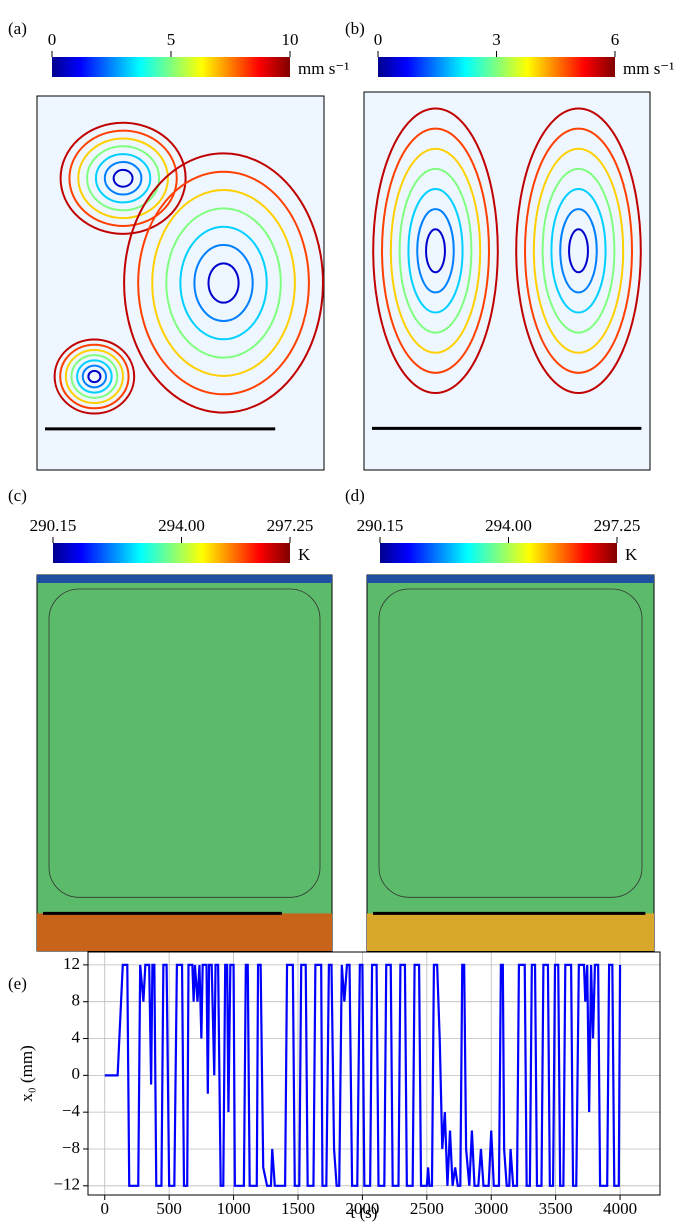  What do you see at coordinates (556, 1208) in the screenshot?
I see `x-tick-label: 3500` at bounding box center [556, 1208].